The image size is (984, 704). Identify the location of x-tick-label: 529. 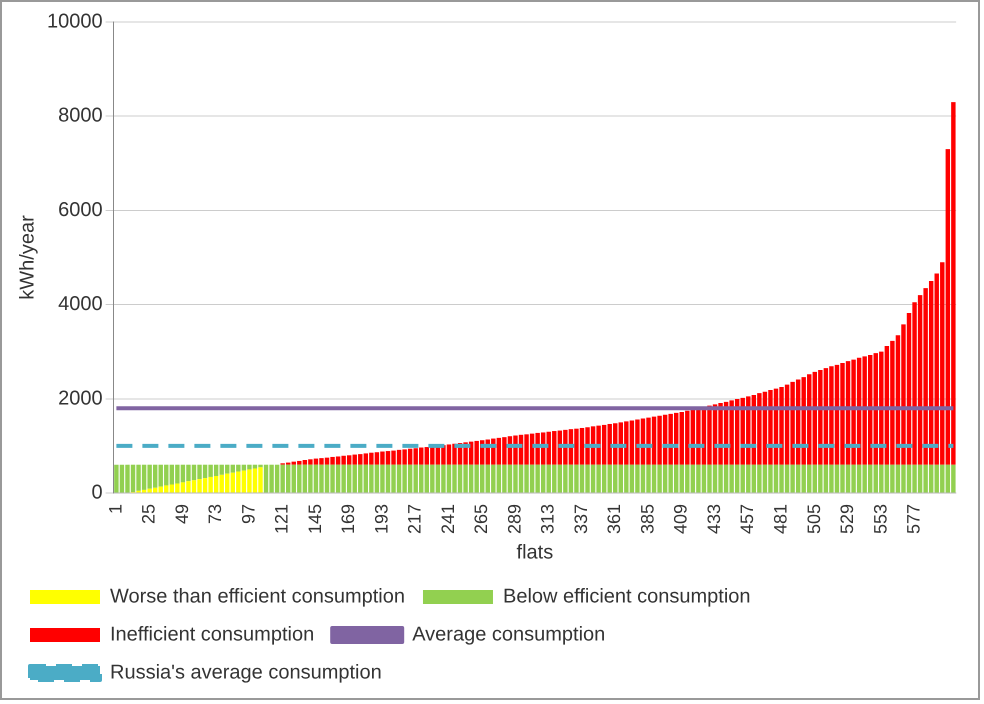
(847, 519).